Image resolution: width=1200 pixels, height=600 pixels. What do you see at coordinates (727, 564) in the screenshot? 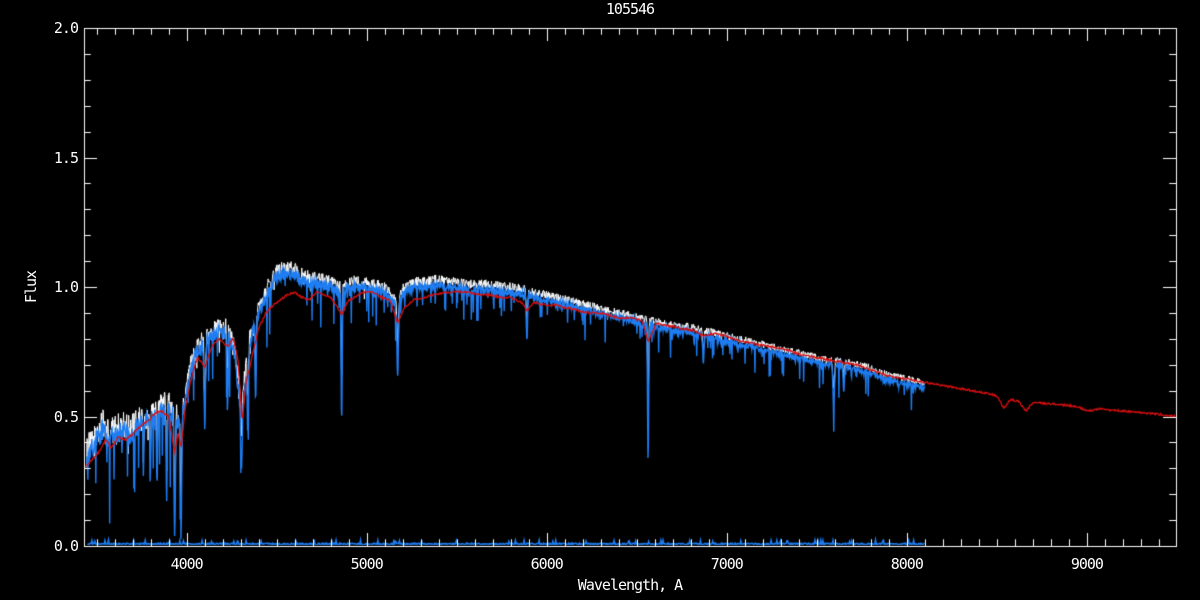
I see `x-tick-label: 7000` at bounding box center [727, 564].